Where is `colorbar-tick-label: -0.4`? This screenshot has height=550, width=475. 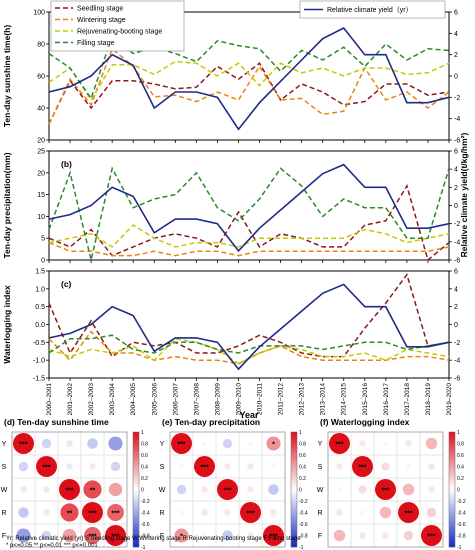 colorbar-tick-label: -0.4 is located at coordinates (303, 514).